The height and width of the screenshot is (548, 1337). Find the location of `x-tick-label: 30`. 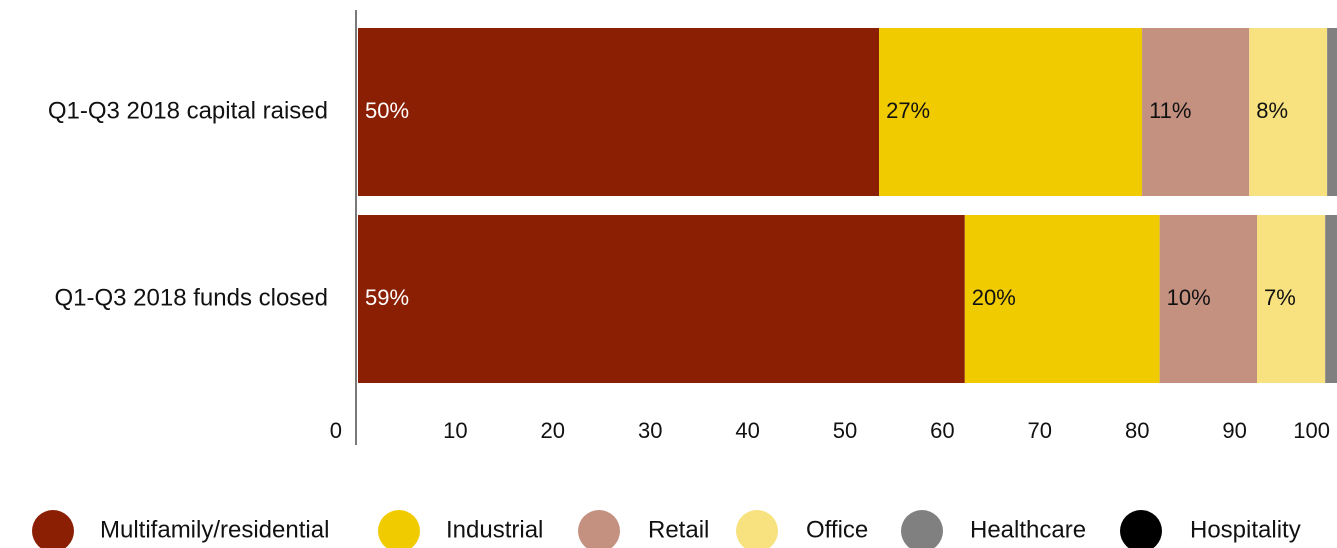

x-tick-label: 30 is located at coordinates (650, 430).